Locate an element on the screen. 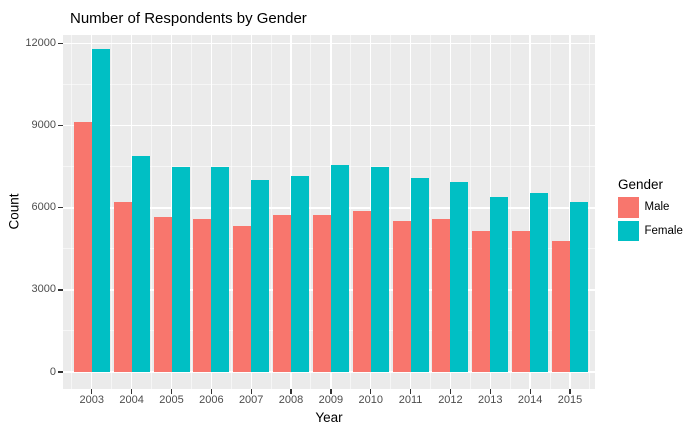  y-axis-tick-label: 6000 is located at coordinates (43, 207).